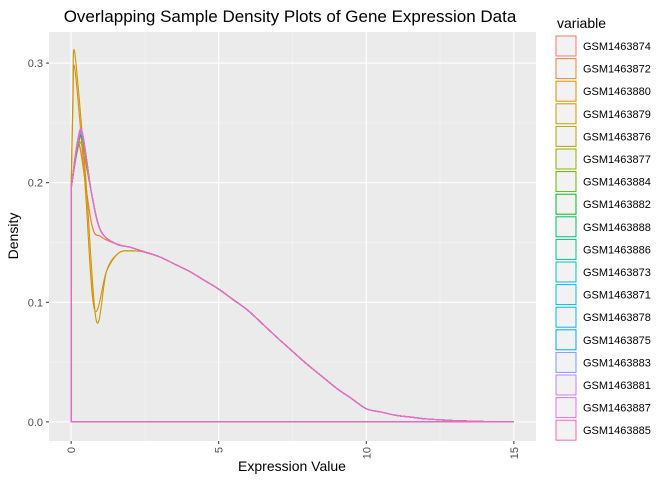  What do you see at coordinates (35, 303) in the screenshot?
I see `y-tick-label: 0.1` at bounding box center [35, 303].